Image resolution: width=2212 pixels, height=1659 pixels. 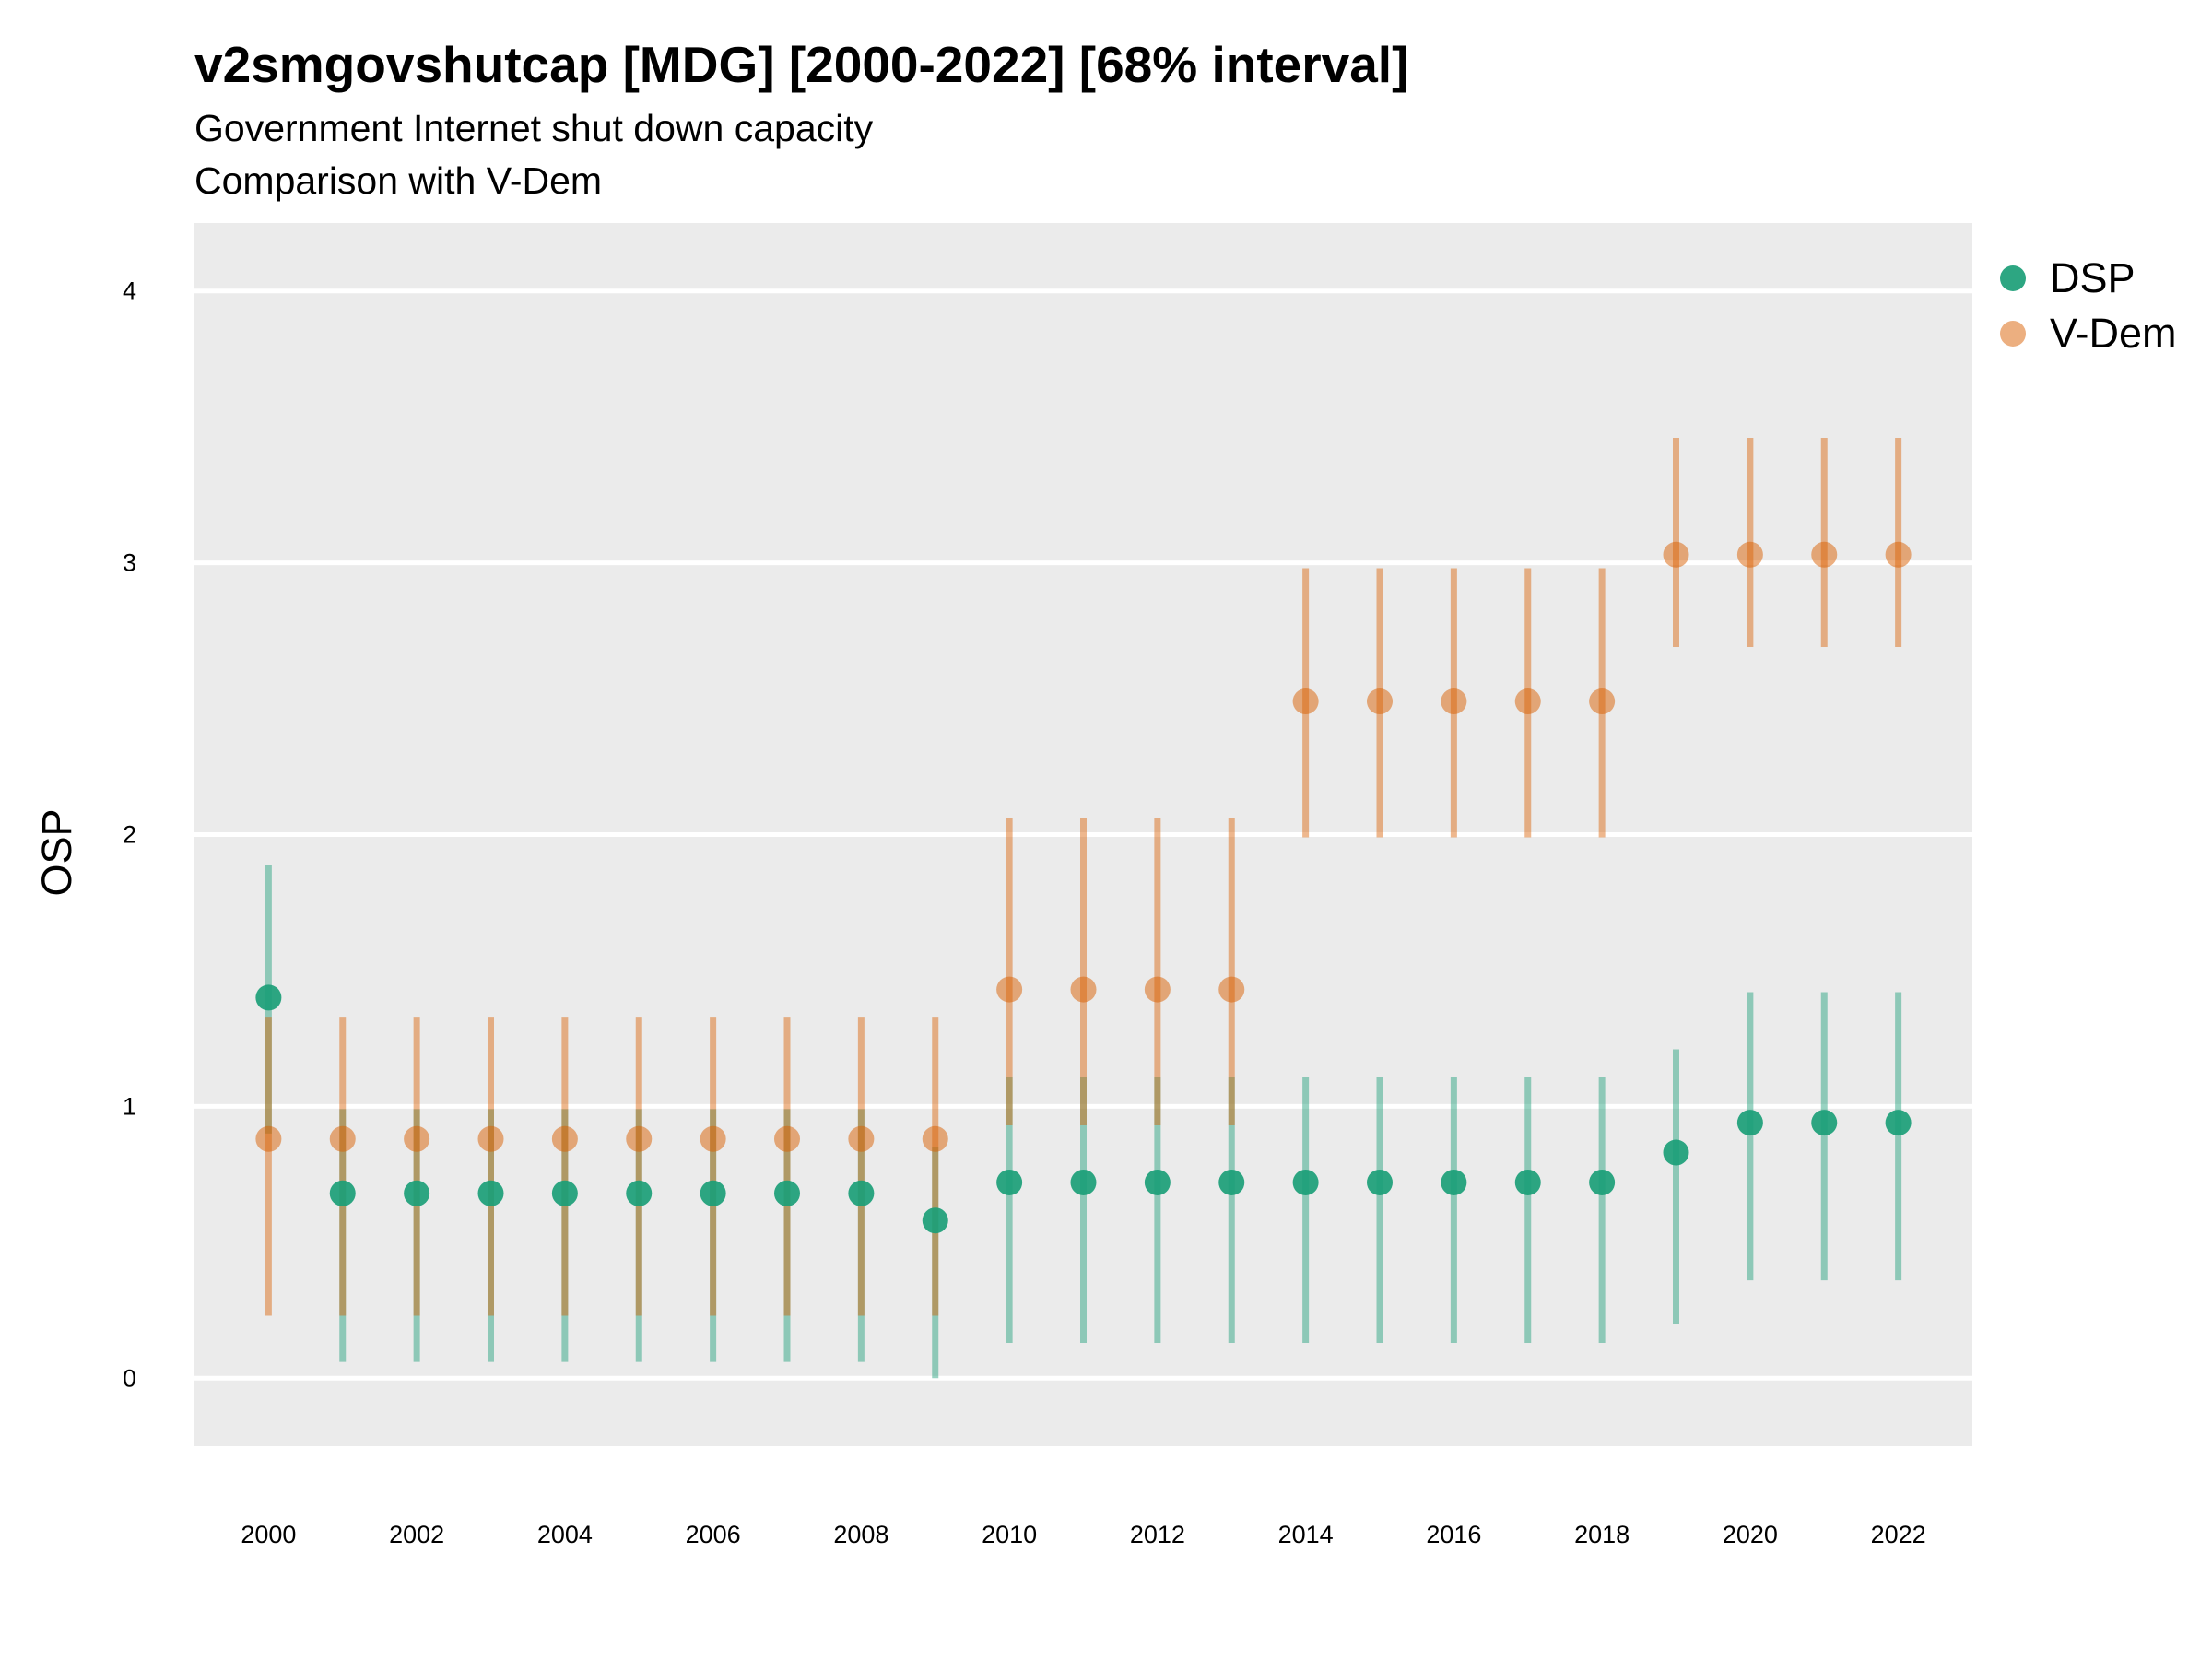 I want to click on x-tick-label: 2004, so click(x=565, y=1534).